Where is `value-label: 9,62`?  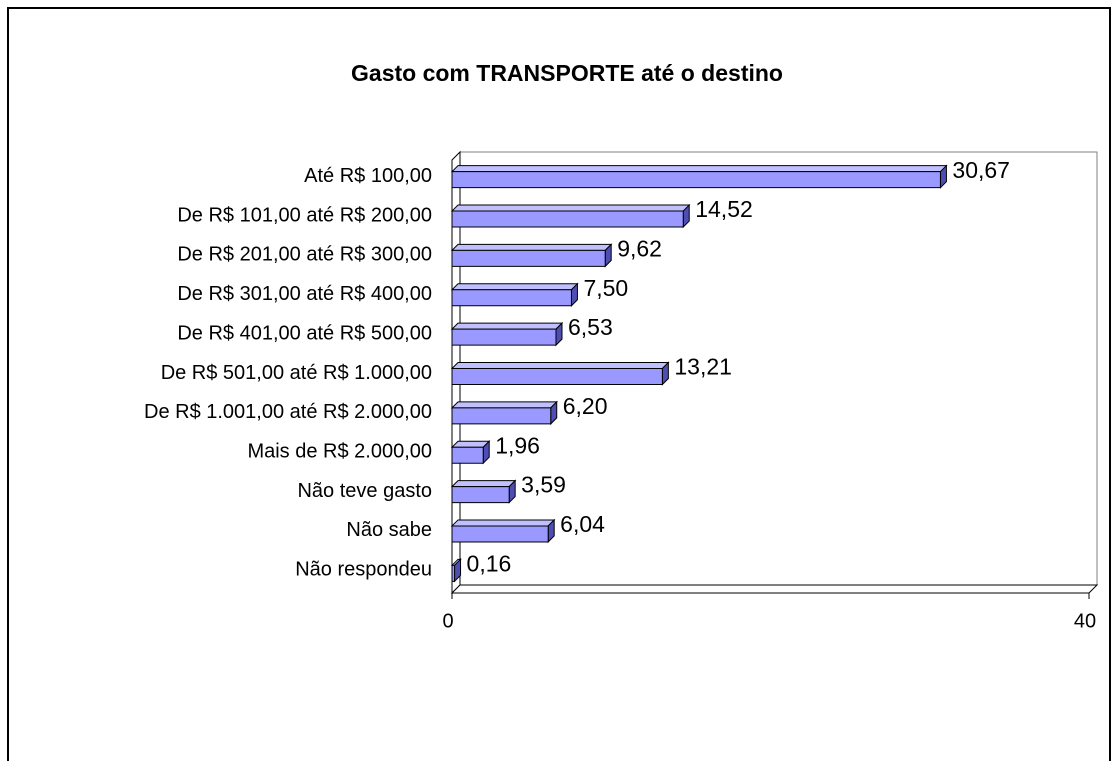 value-label: 9,62 is located at coordinates (639, 248).